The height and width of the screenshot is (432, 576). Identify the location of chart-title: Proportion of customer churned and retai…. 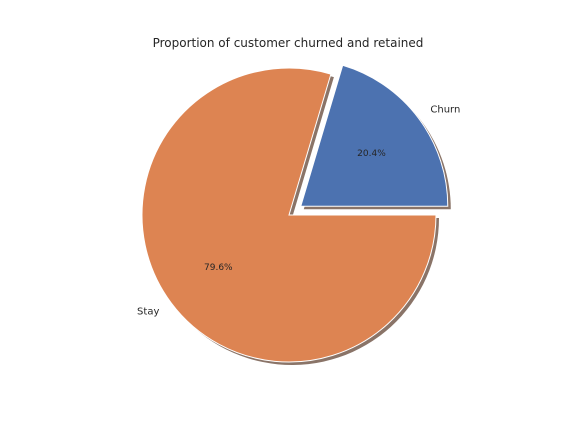
(288, 43).